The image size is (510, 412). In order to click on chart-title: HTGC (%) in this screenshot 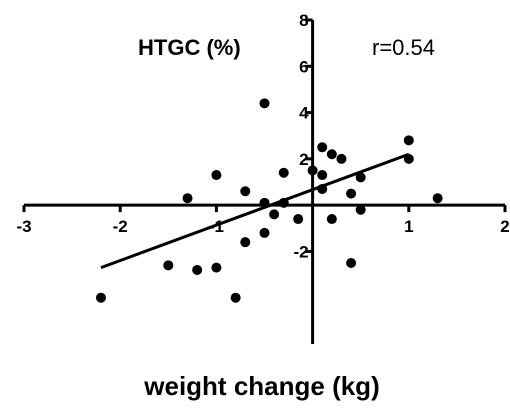, I will do `click(189, 47)`.